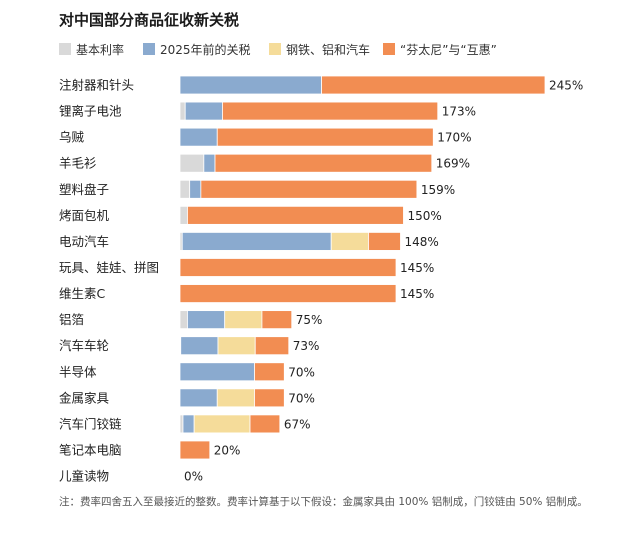 This screenshot has height=541, width=640. What do you see at coordinates (78, 163) in the screenshot?
I see `category-label: 羊毛衫` at bounding box center [78, 163].